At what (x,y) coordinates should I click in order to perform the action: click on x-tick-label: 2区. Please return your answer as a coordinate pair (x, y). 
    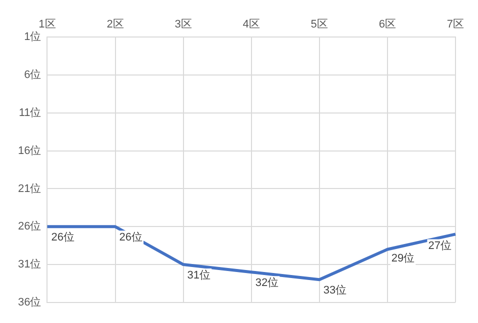
    Looking at the image, I should click on (115, 24).